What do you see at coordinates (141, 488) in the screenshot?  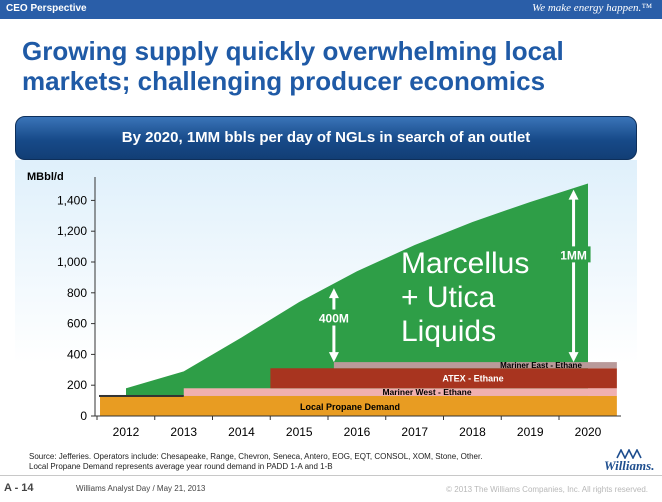 I see `footer-event: Williams Analyst Day / May 21, 2013` at bounding box center [141, 488].